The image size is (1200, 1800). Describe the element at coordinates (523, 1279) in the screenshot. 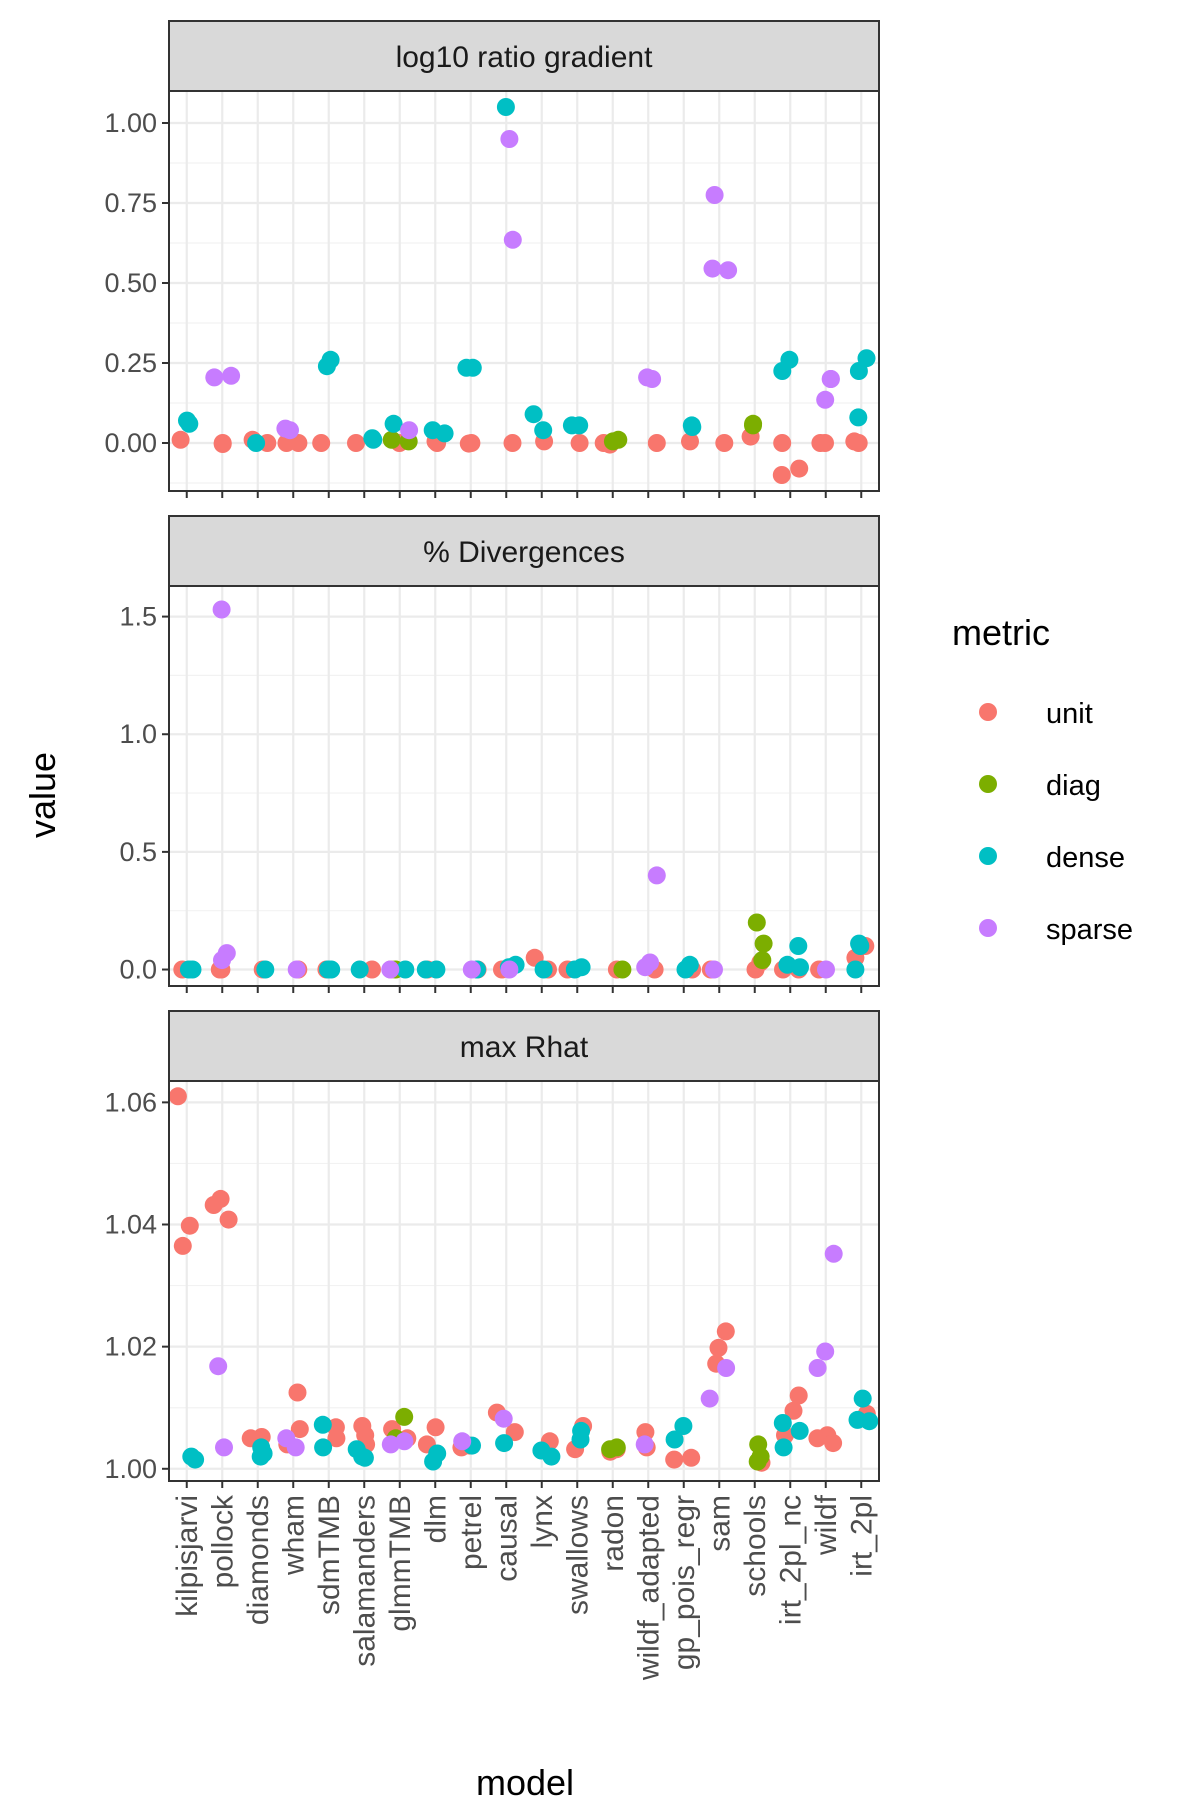

I see `data-points` at that location.